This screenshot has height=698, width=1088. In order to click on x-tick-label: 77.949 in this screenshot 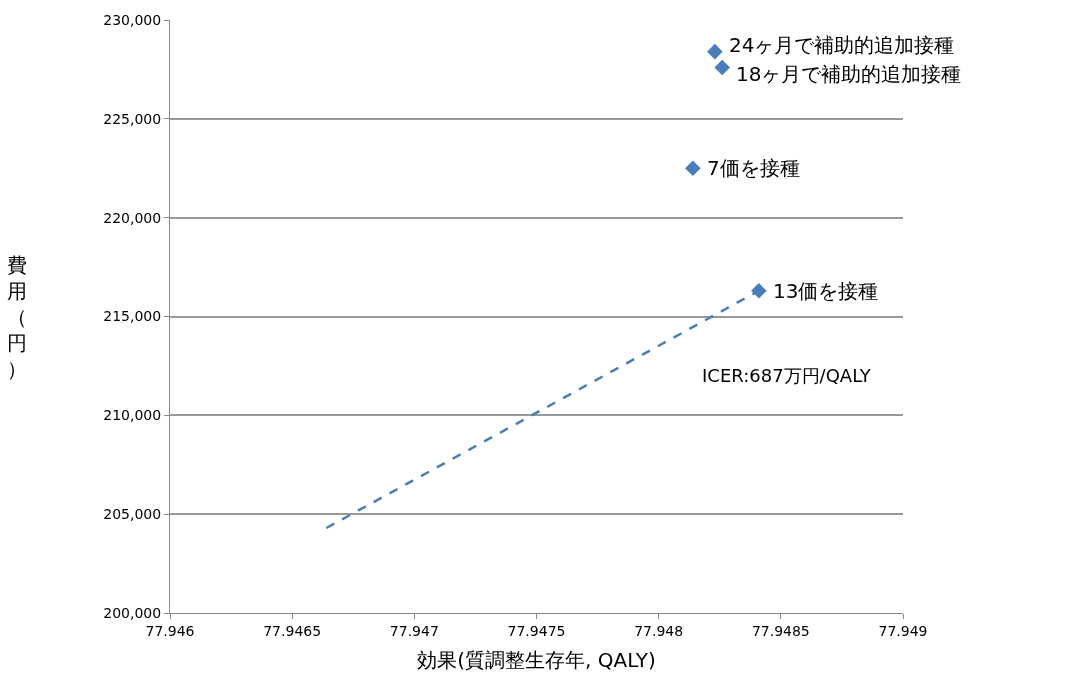, I will do `click(903, 630)`.